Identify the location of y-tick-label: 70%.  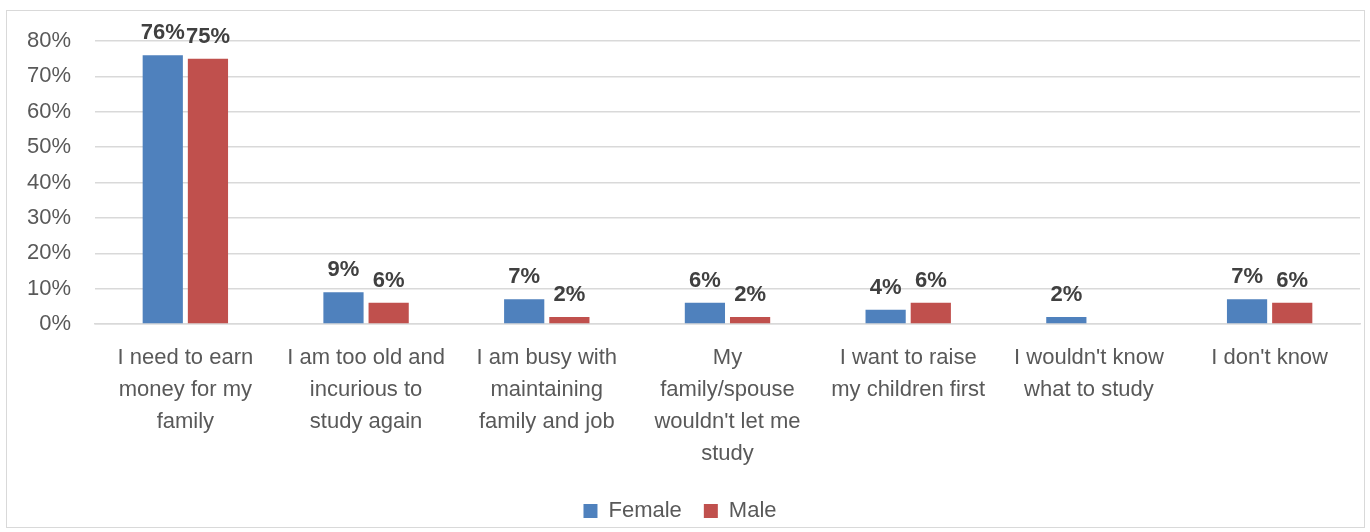
(48, 75).